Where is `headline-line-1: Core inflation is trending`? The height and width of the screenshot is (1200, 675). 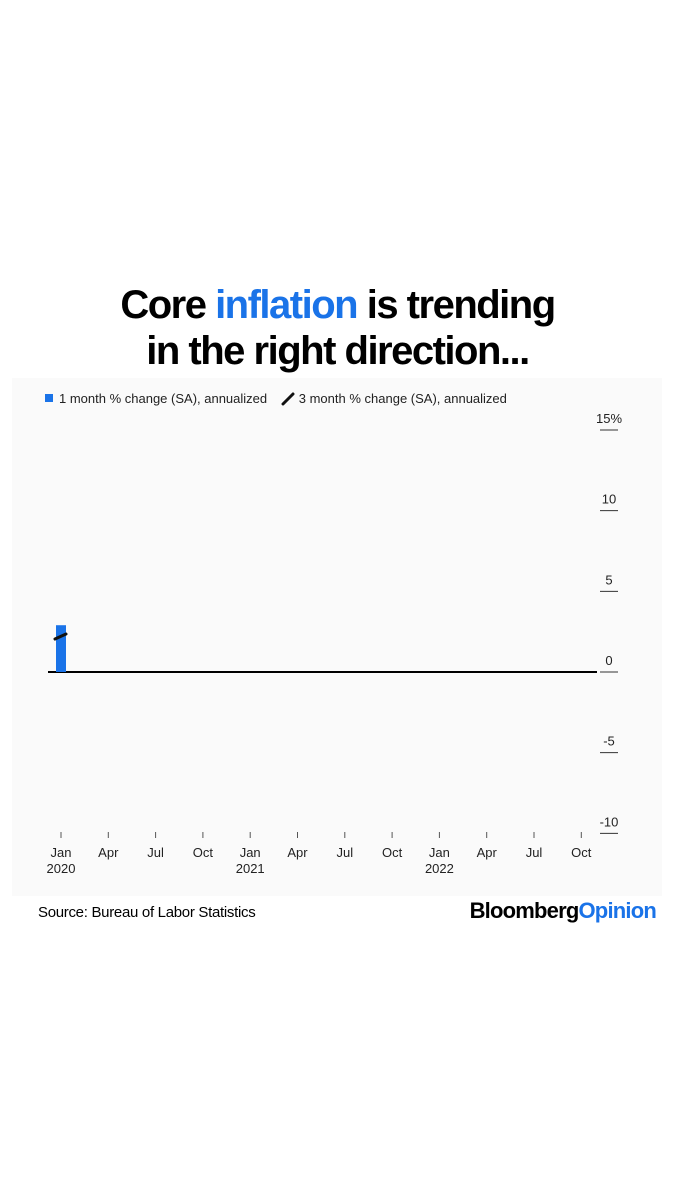 headline-line-1: Core inflation is trending is located at coordinates (337, 305).